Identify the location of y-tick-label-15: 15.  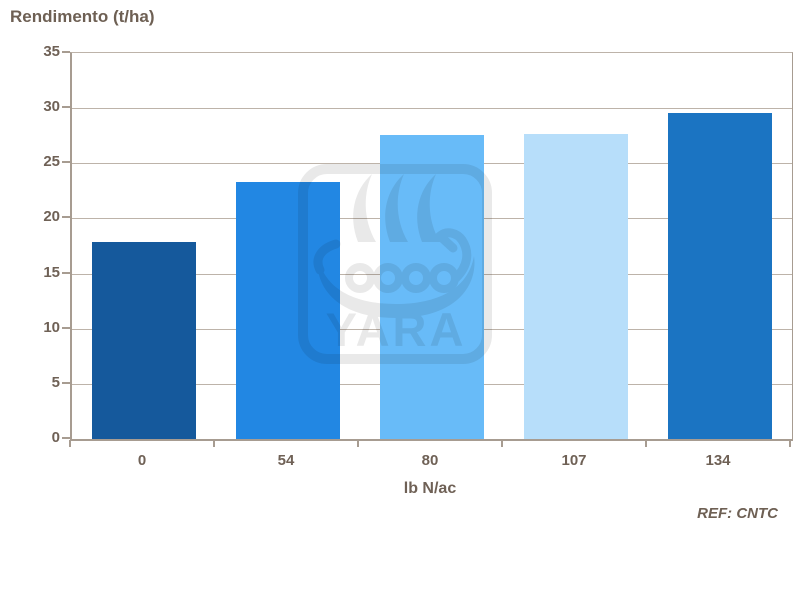
(51, 272).